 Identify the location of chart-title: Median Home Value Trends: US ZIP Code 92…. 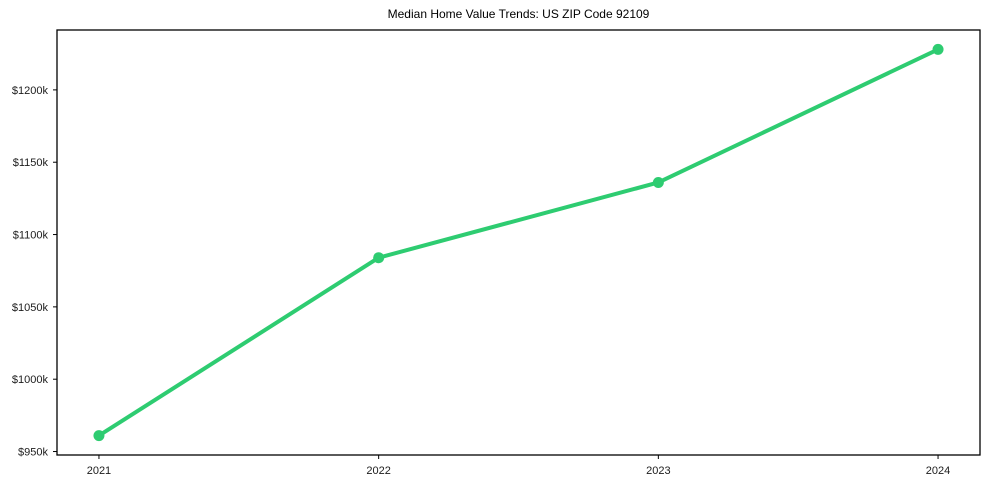
(518, 14).